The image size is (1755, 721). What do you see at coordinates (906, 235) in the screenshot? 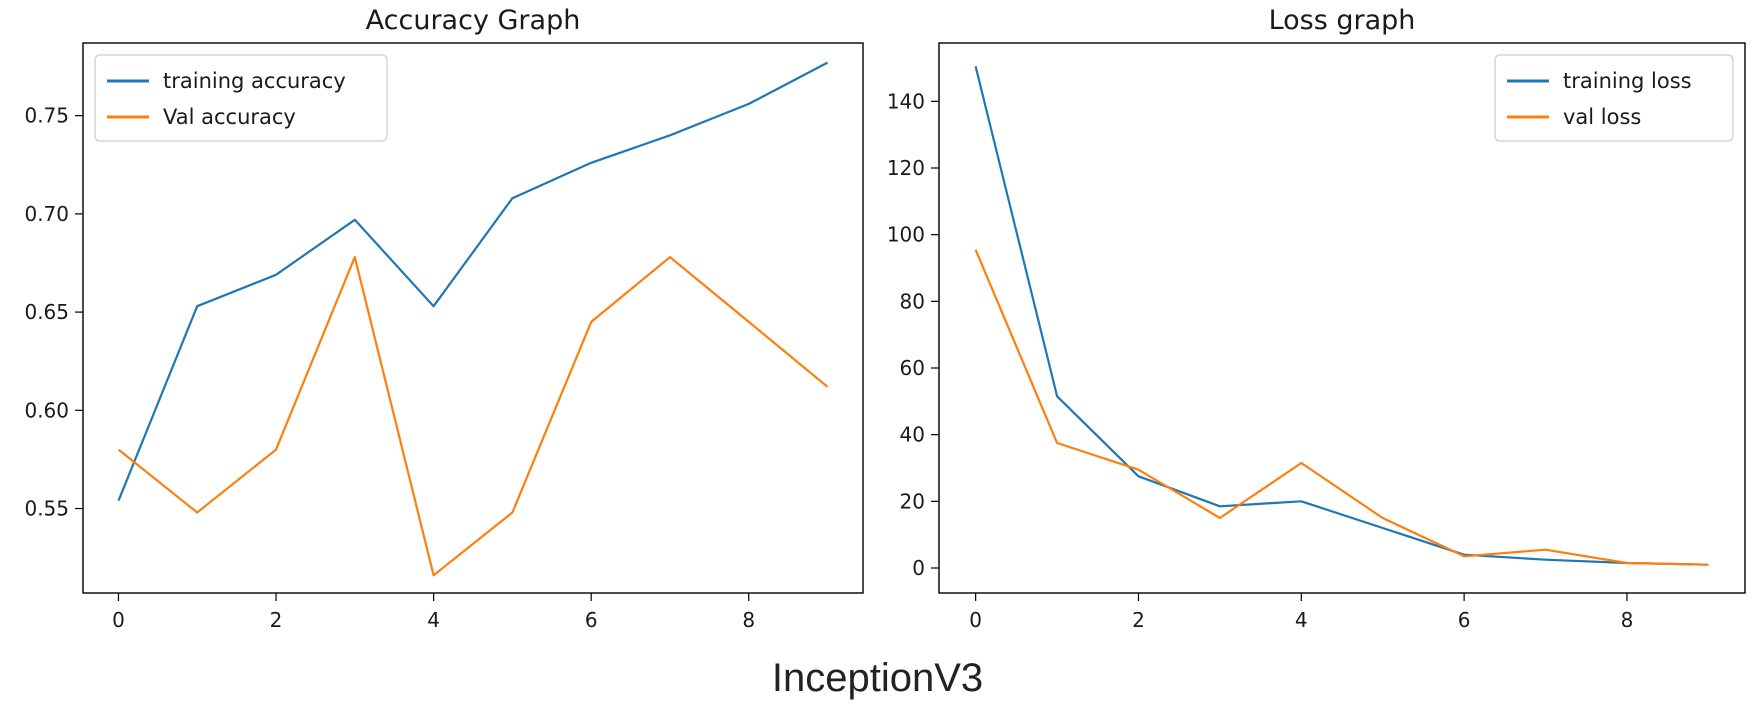
I see `loss-y-tick-label: 100` at bounding box center [906, 235].